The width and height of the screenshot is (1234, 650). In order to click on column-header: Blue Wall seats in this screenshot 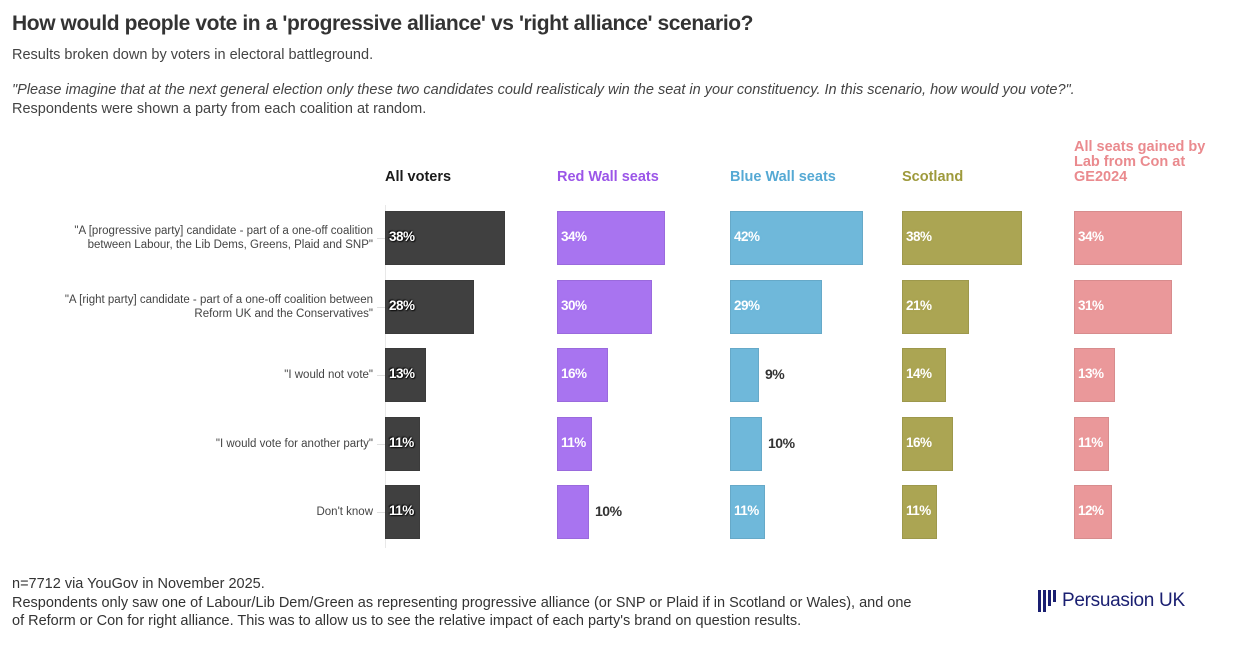, I will do `click(783, 177)`.